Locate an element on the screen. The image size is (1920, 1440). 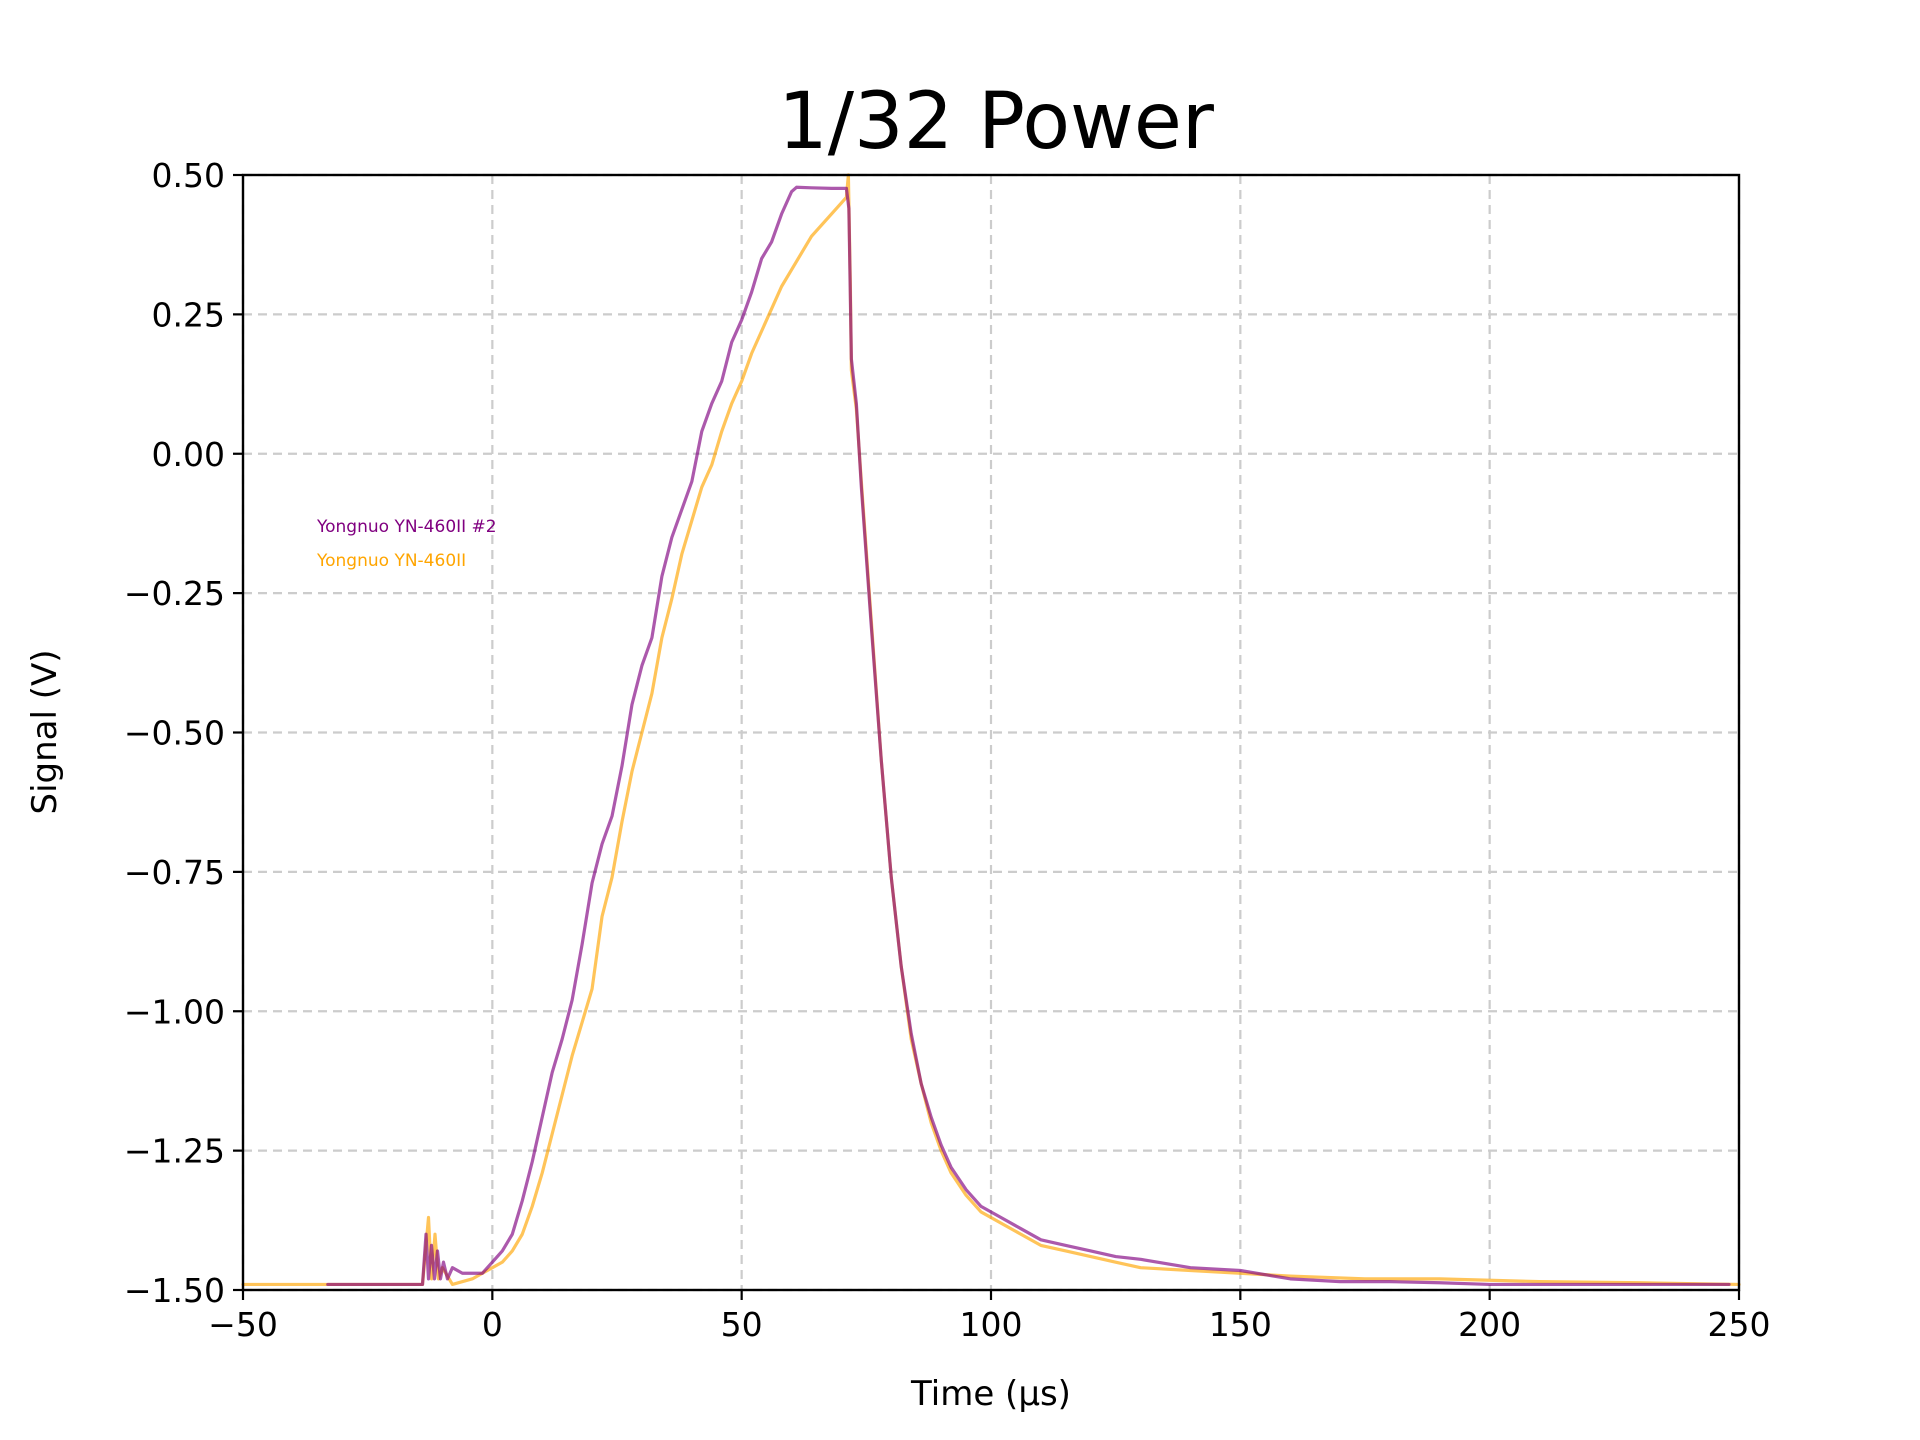
y-tick-label: −0.50 is located at coordinates (174, 733).